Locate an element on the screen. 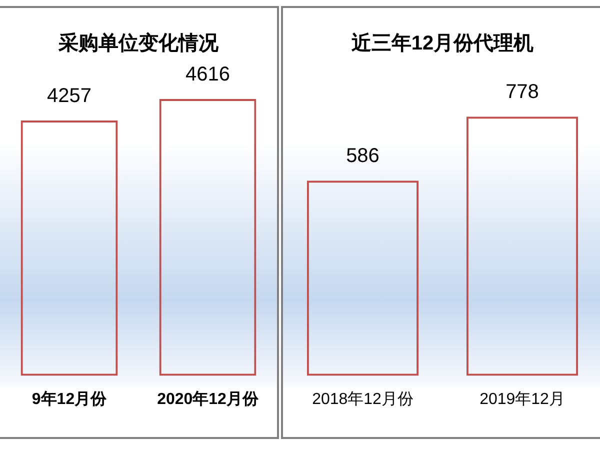 The width and height of the screenshot is (600, 472). data-label: 4257 is located at coordinates (69, 96).